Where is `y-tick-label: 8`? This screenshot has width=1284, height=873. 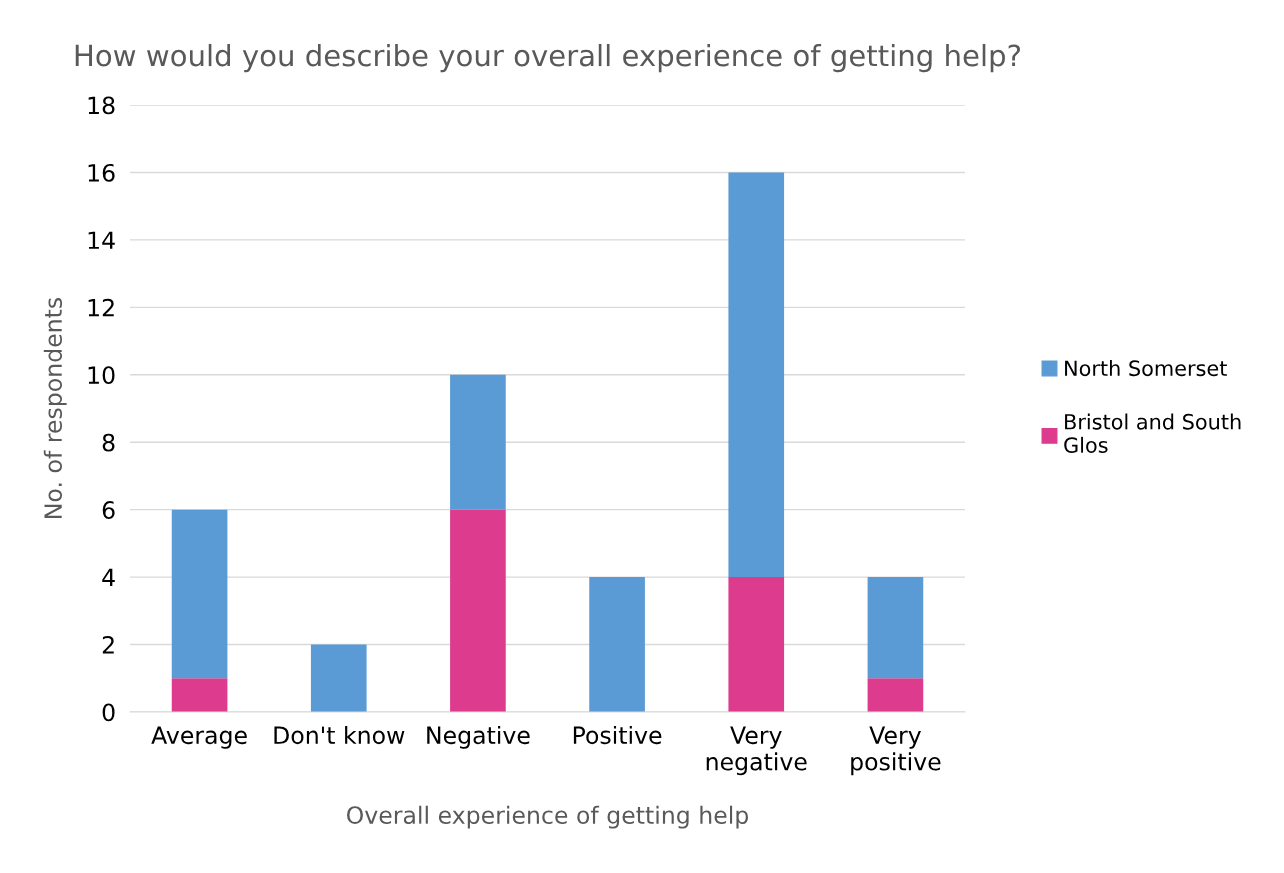 y-tick-label: 8 is located at coordinates (108, 442).